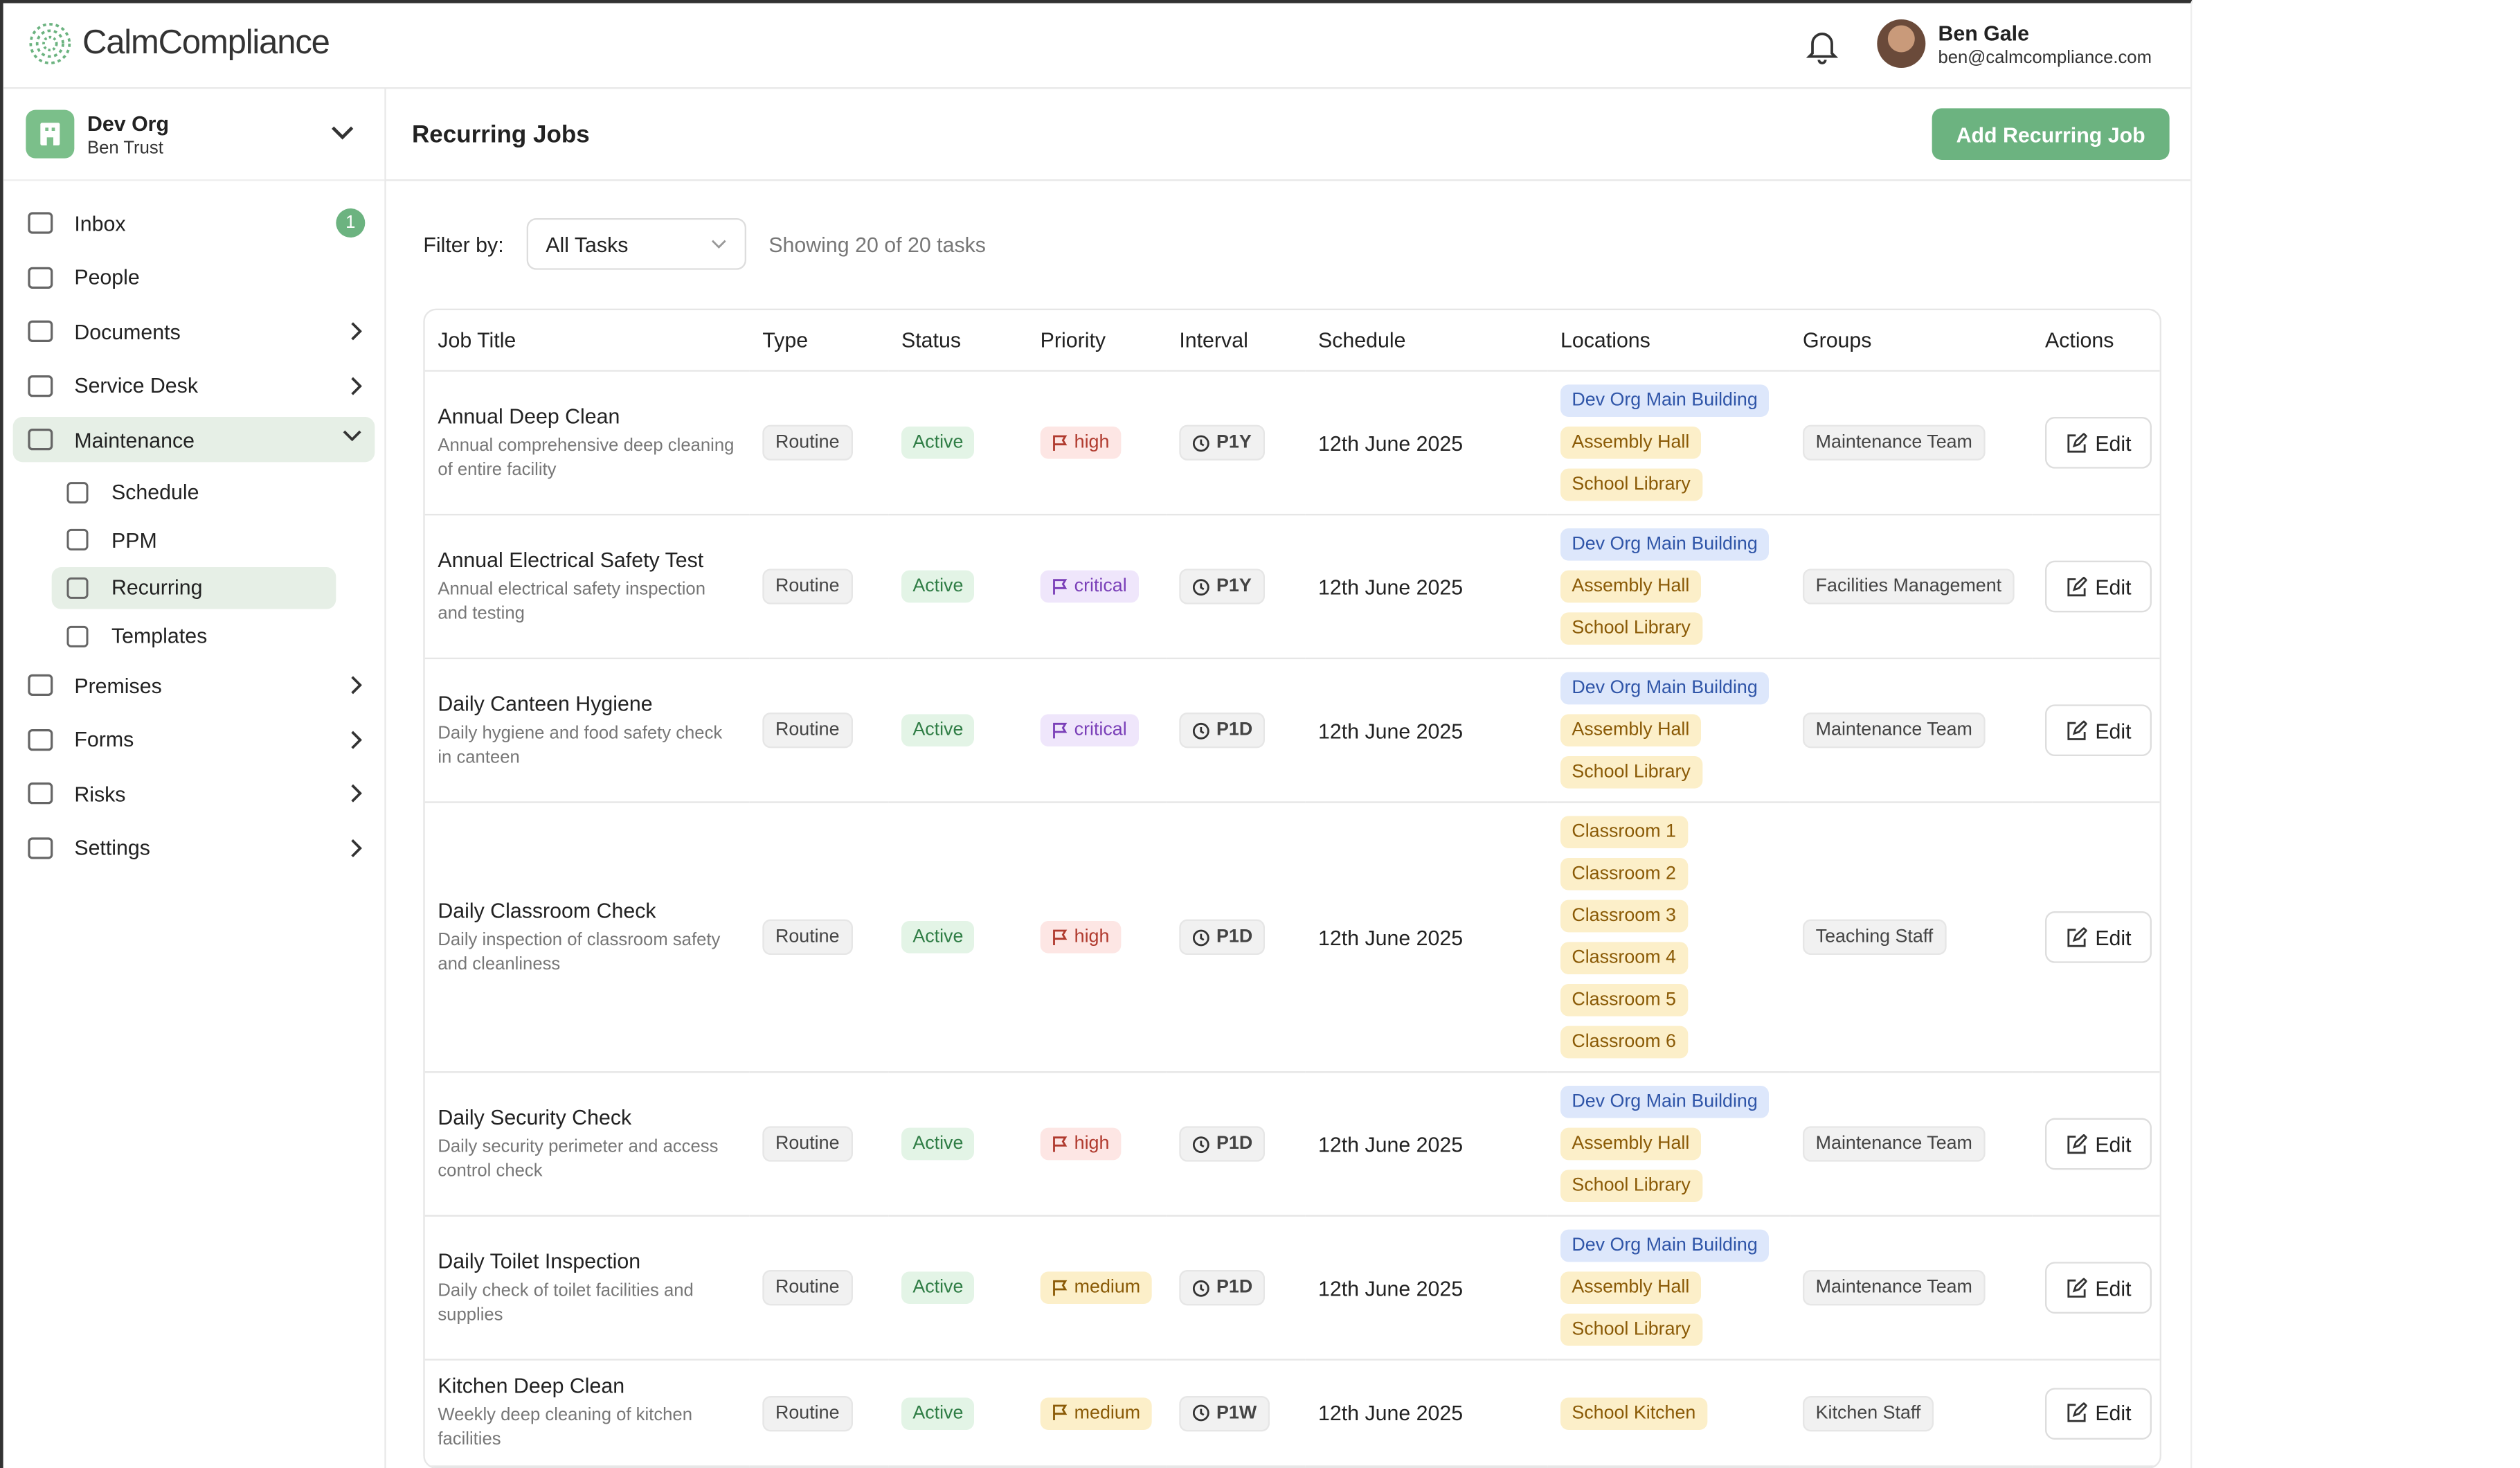  I want to click on org-sub: Ben Trust, so click(125, 148).